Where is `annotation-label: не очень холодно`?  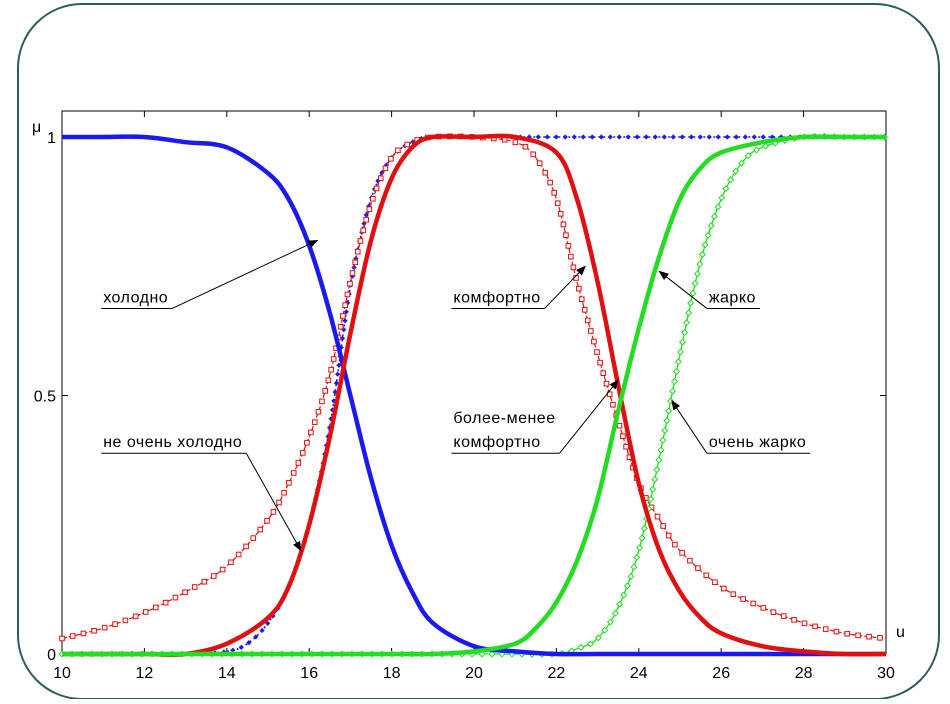
annotation-label: не очень холодно is located at coordinates (172, 442).